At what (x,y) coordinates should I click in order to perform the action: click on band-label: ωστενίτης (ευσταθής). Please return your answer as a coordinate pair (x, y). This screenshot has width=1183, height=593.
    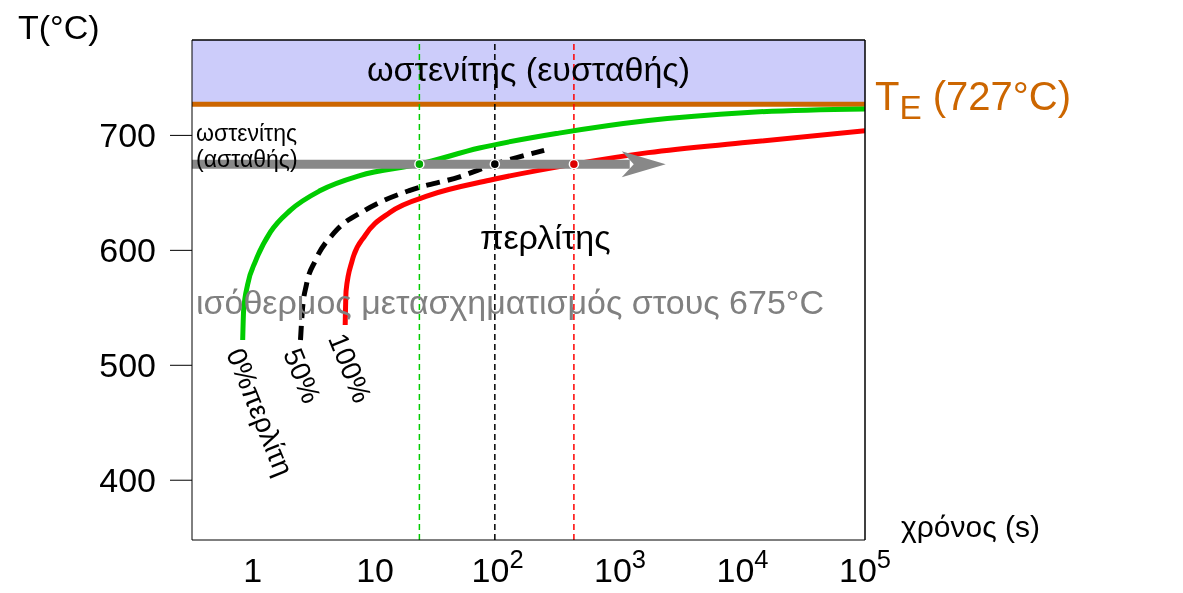
    Looking at the image, I should click on (528, 70).